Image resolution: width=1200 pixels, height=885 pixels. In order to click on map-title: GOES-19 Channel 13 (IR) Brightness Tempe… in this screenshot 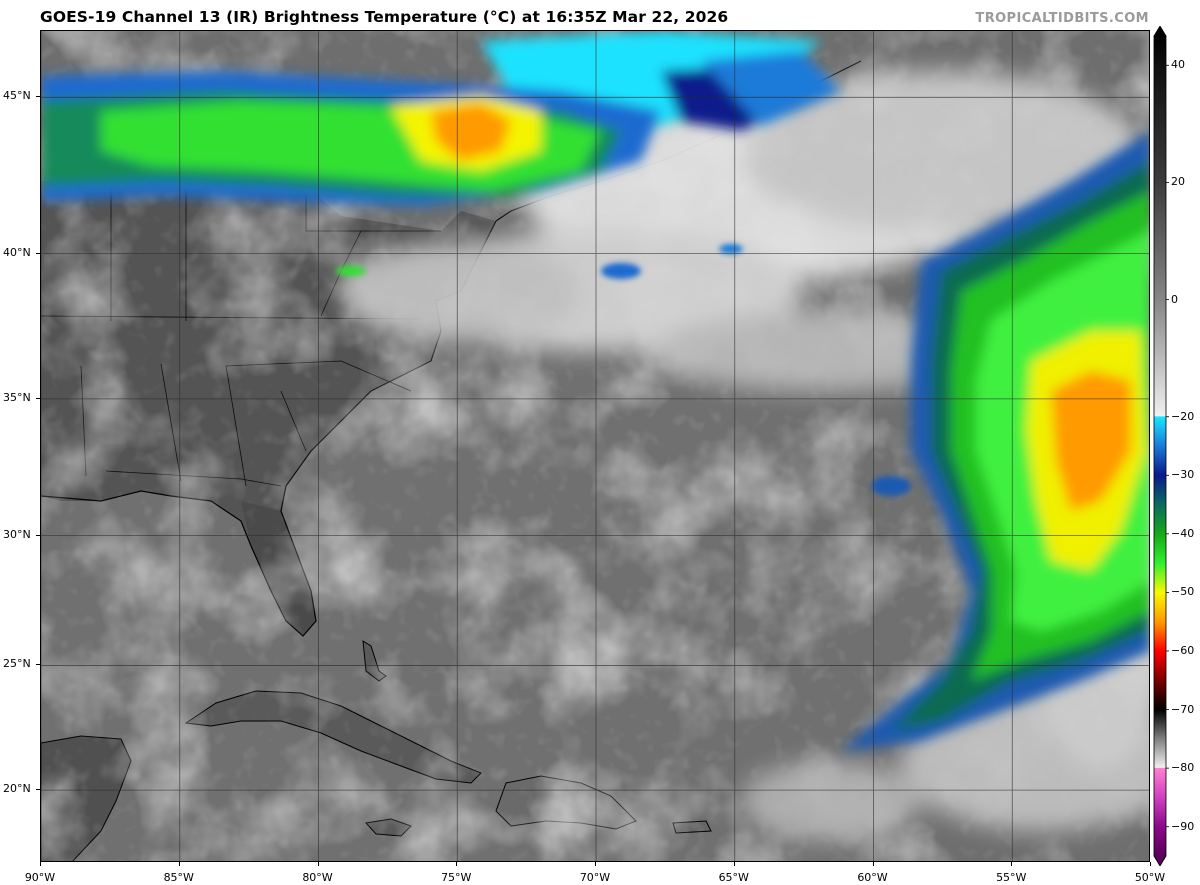, I will do `click(384, 17)`.